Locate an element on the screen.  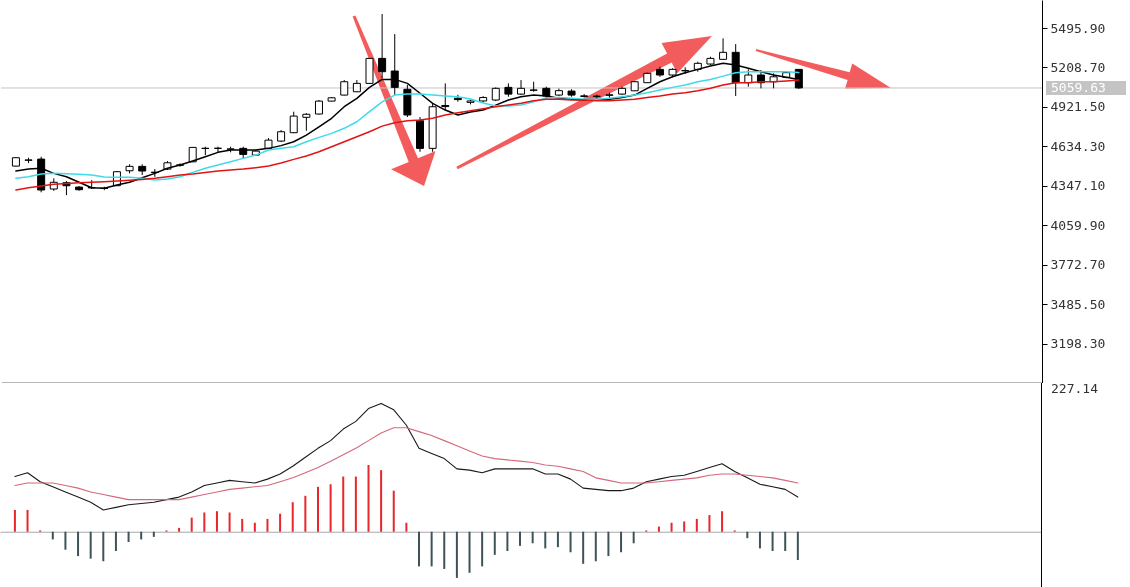
y-tick-label: 3485.50 is located at coordinates (1078, 304).